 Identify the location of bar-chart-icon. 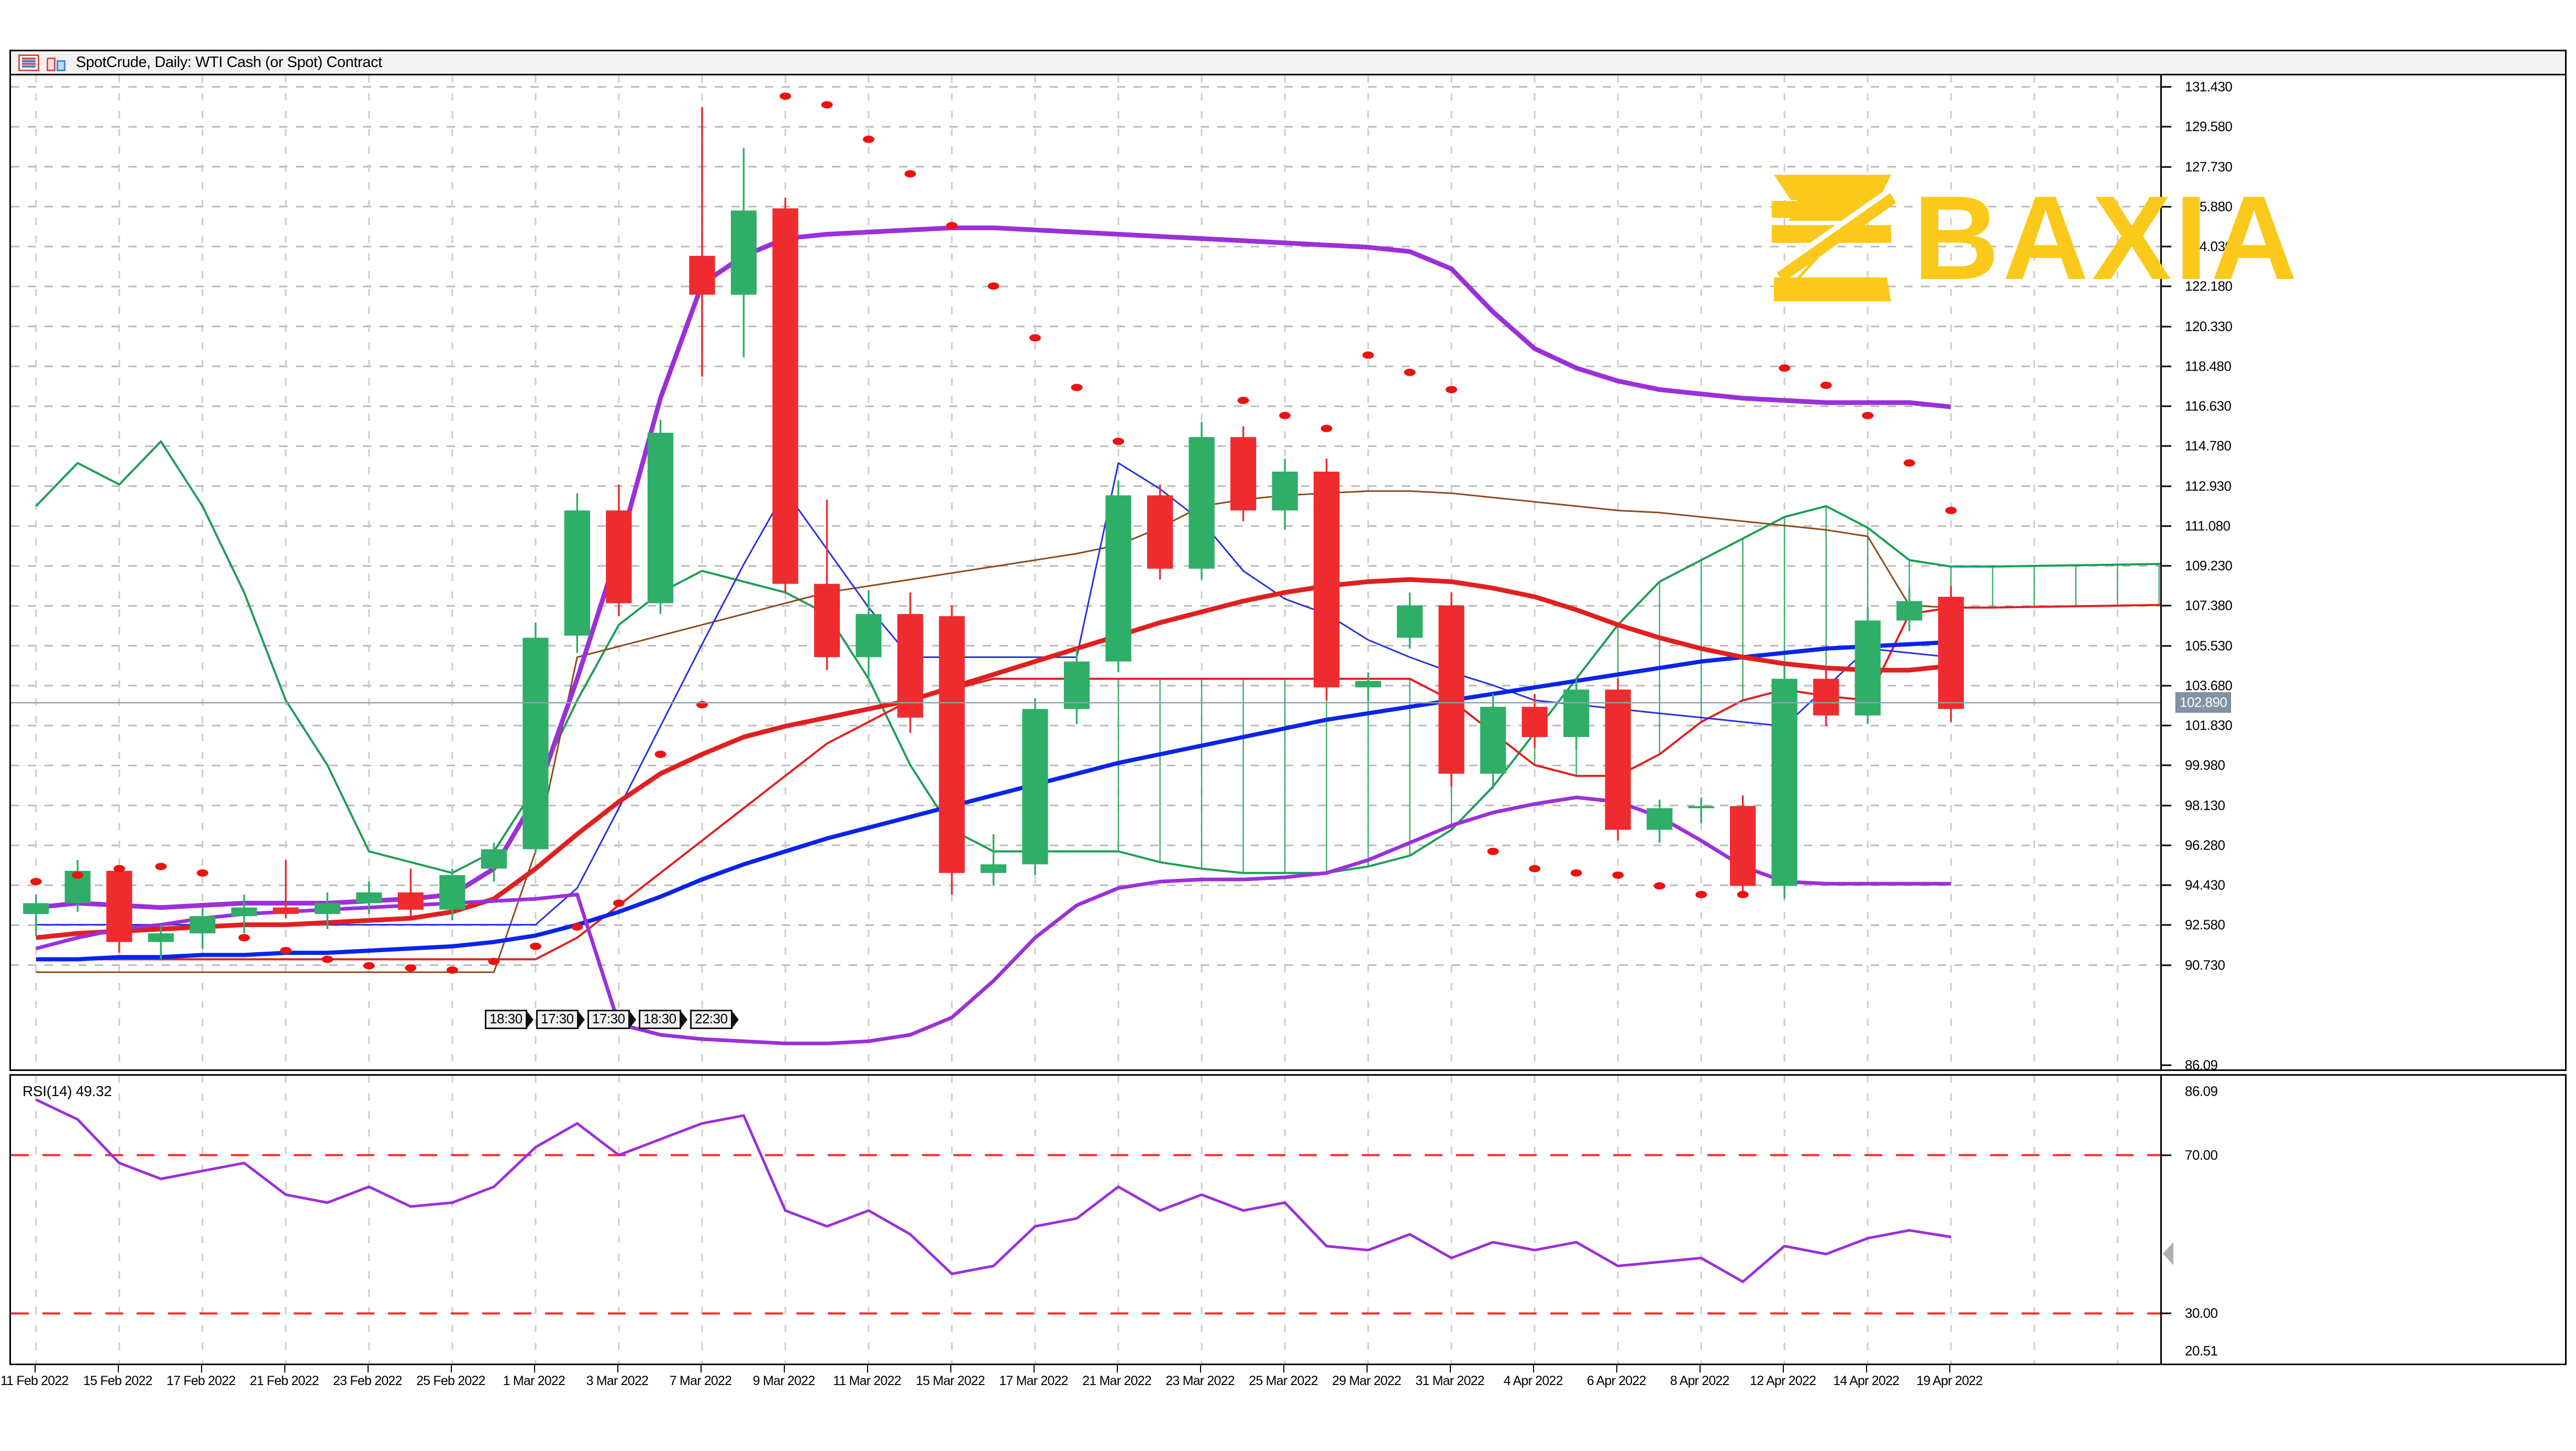
(58, 63).